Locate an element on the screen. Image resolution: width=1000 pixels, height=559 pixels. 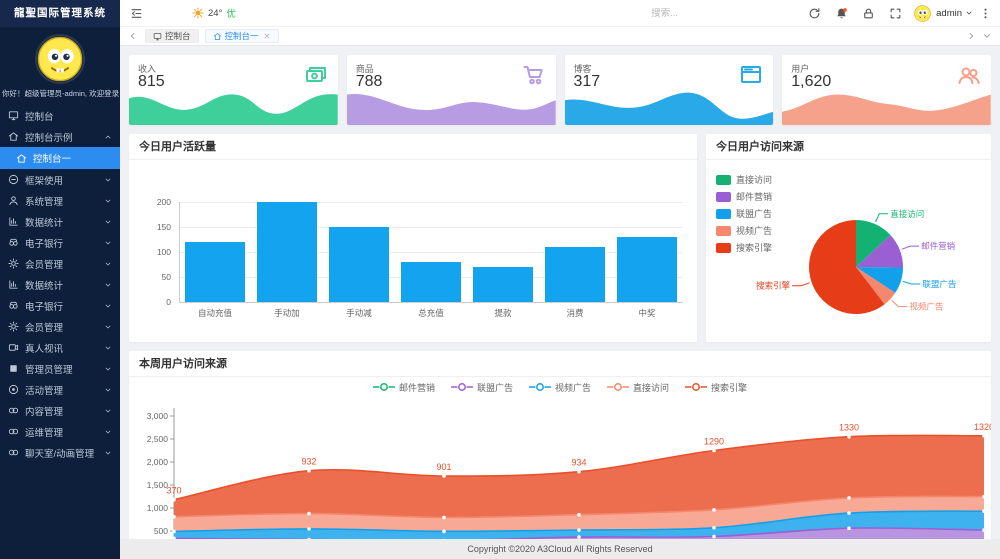
data-point-label: 1330 is located at coordinates (849, 428).